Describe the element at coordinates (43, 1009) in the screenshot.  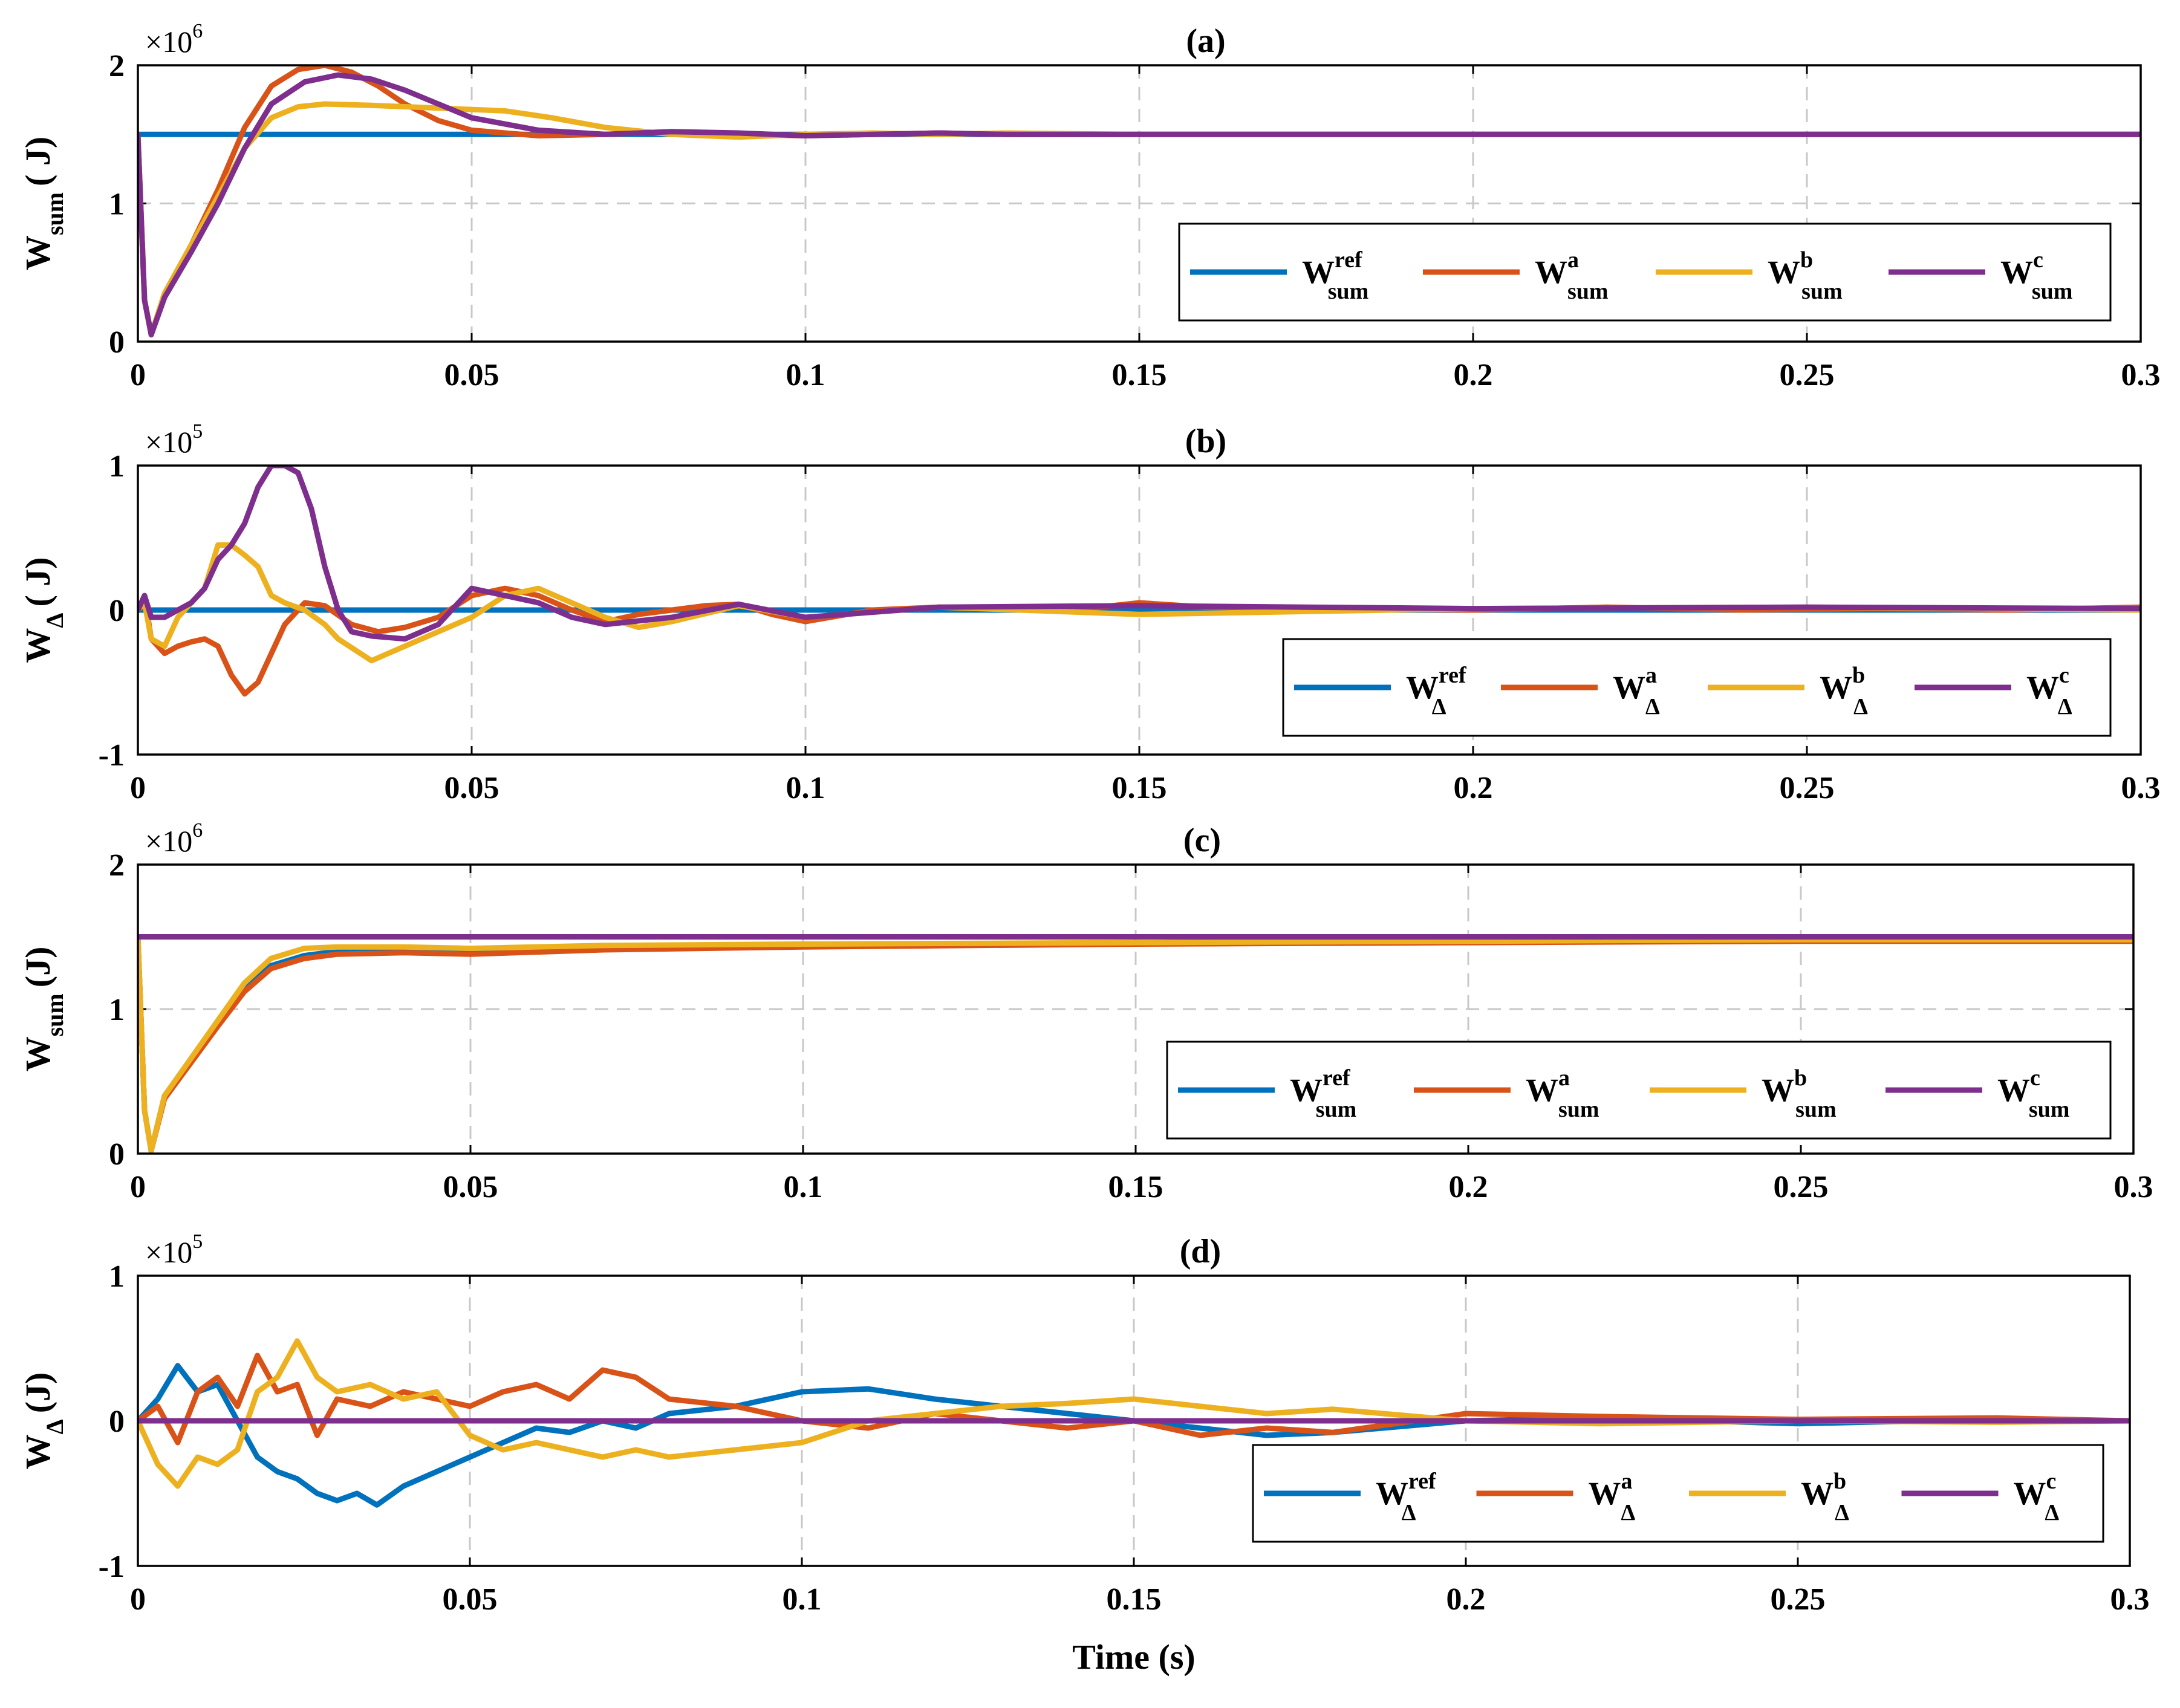
I see `y-axis-label: Wsum(J)` at that location.